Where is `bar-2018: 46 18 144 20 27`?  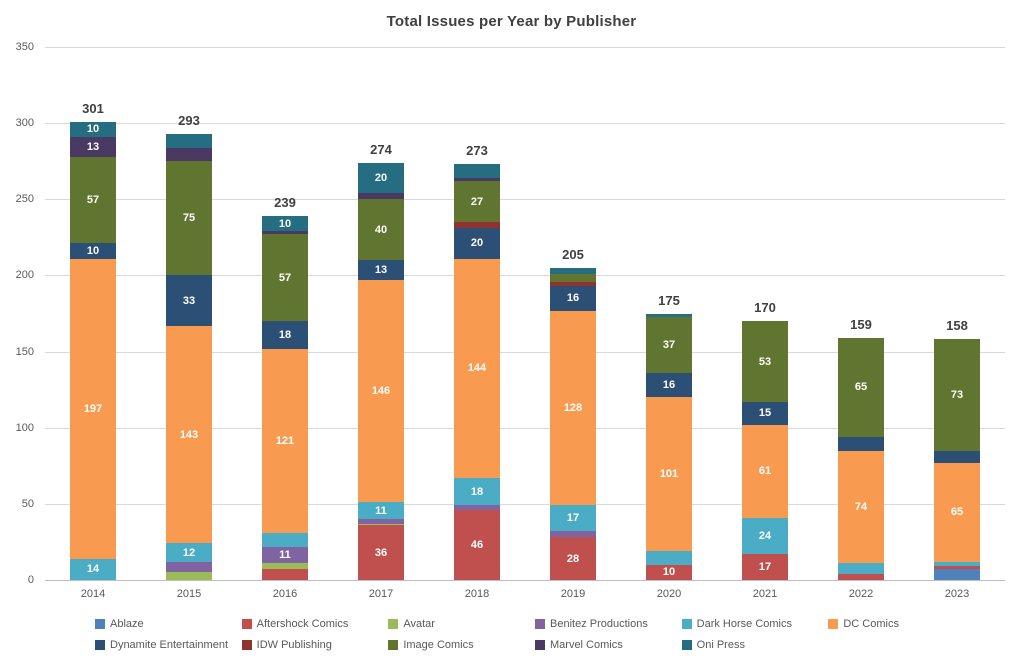 bar-2018: 46 18 144 20 27 is located at coordinates (477, 372).